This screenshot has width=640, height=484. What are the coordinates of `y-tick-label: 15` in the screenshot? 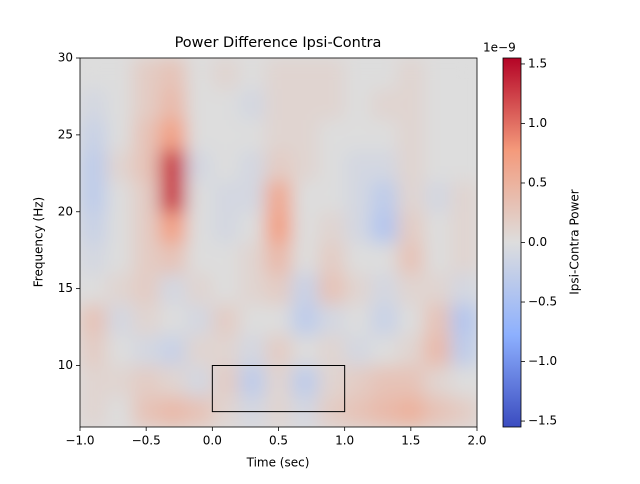 It's located at (65, 288).